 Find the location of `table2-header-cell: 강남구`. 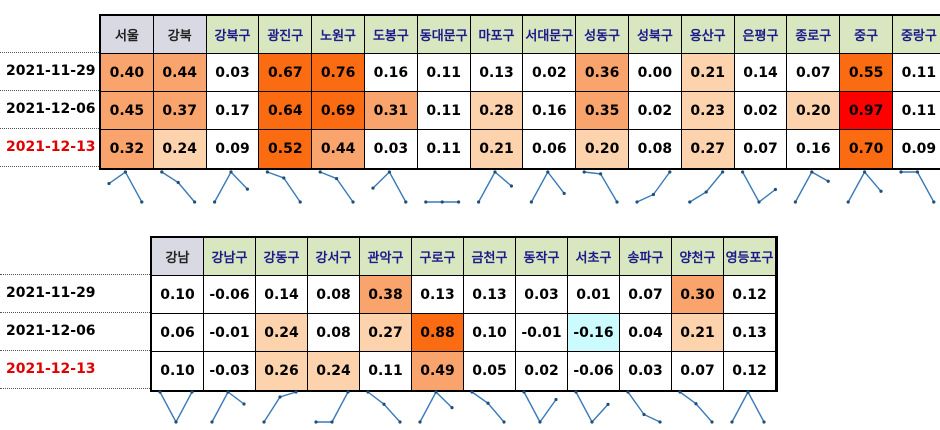

table2-header-cell: 강남구 is located at coordinates (230, 257).